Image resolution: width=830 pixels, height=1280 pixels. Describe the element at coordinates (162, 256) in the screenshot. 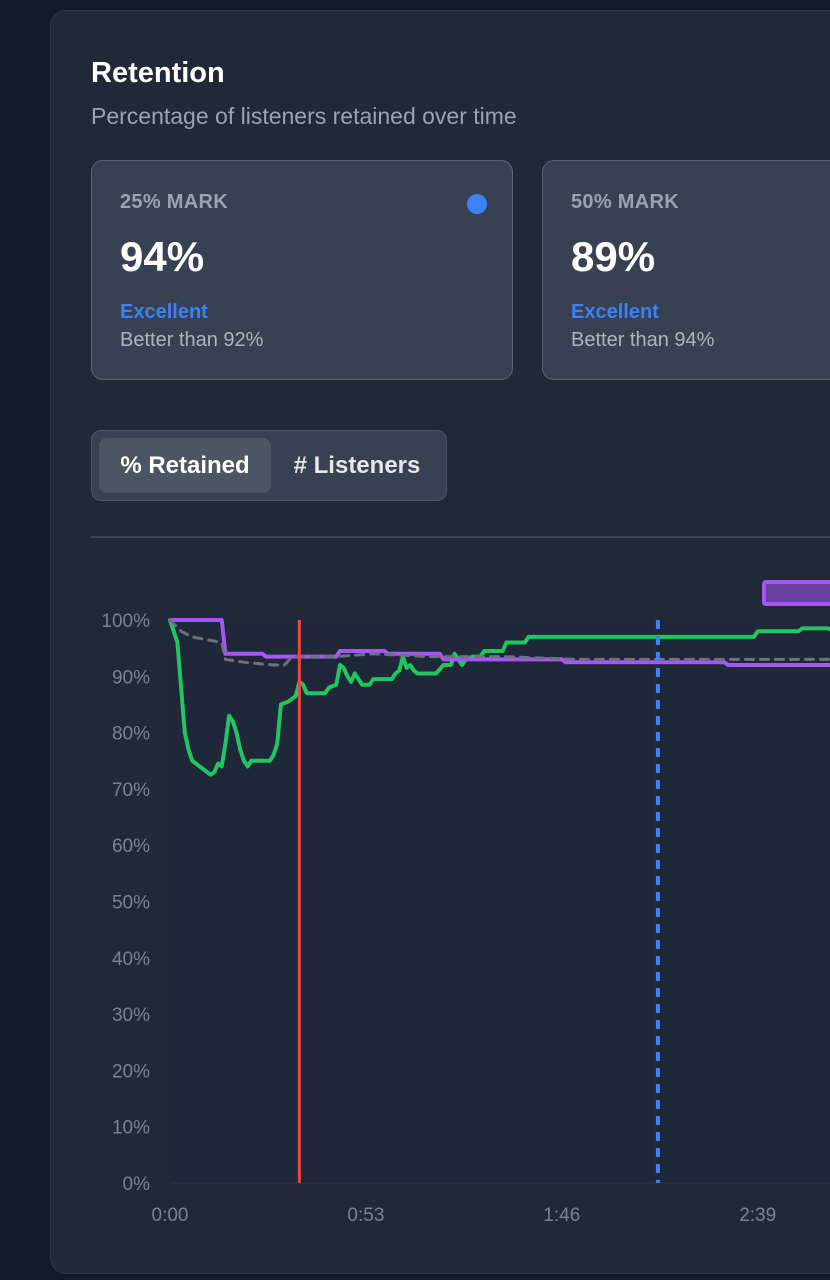

I see `card-value: 94%` at that location.